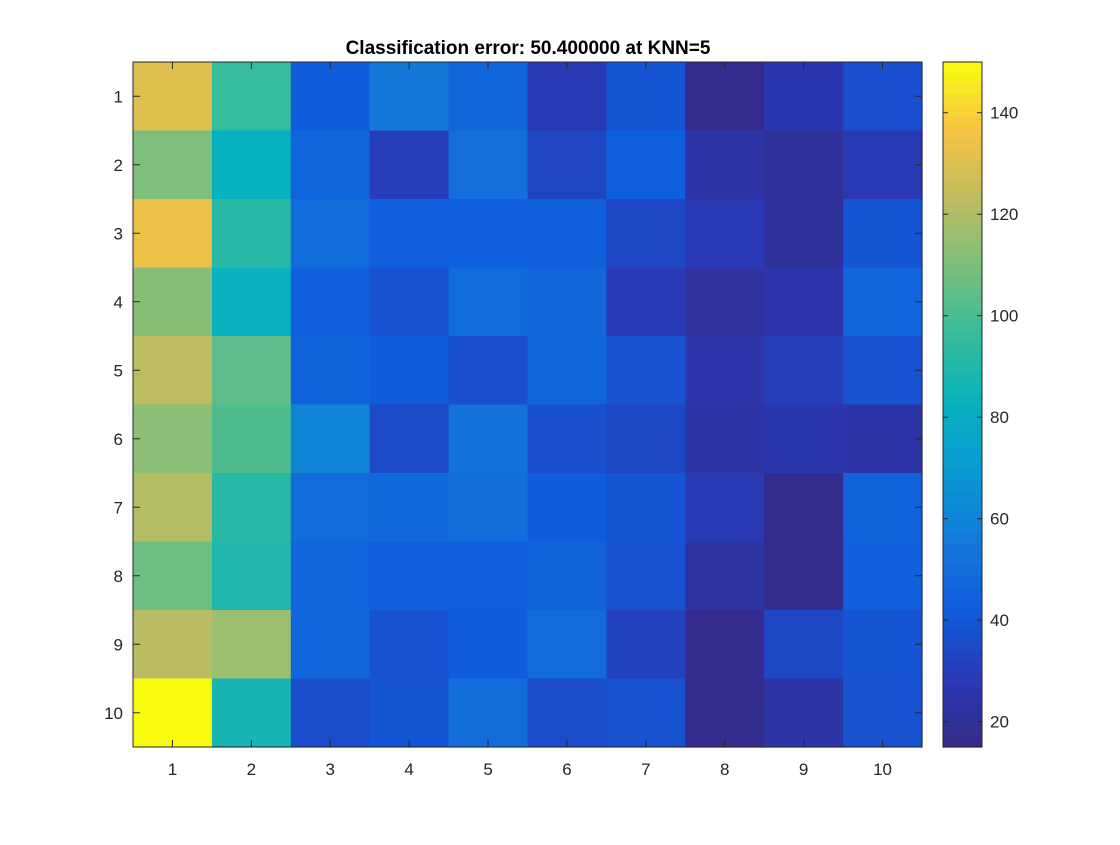 The height and width of the screenshot is (845, 1120). Describe the element at coordinates (487, 769) in the screenshot. I see `x-tick-label: 5` at that location.